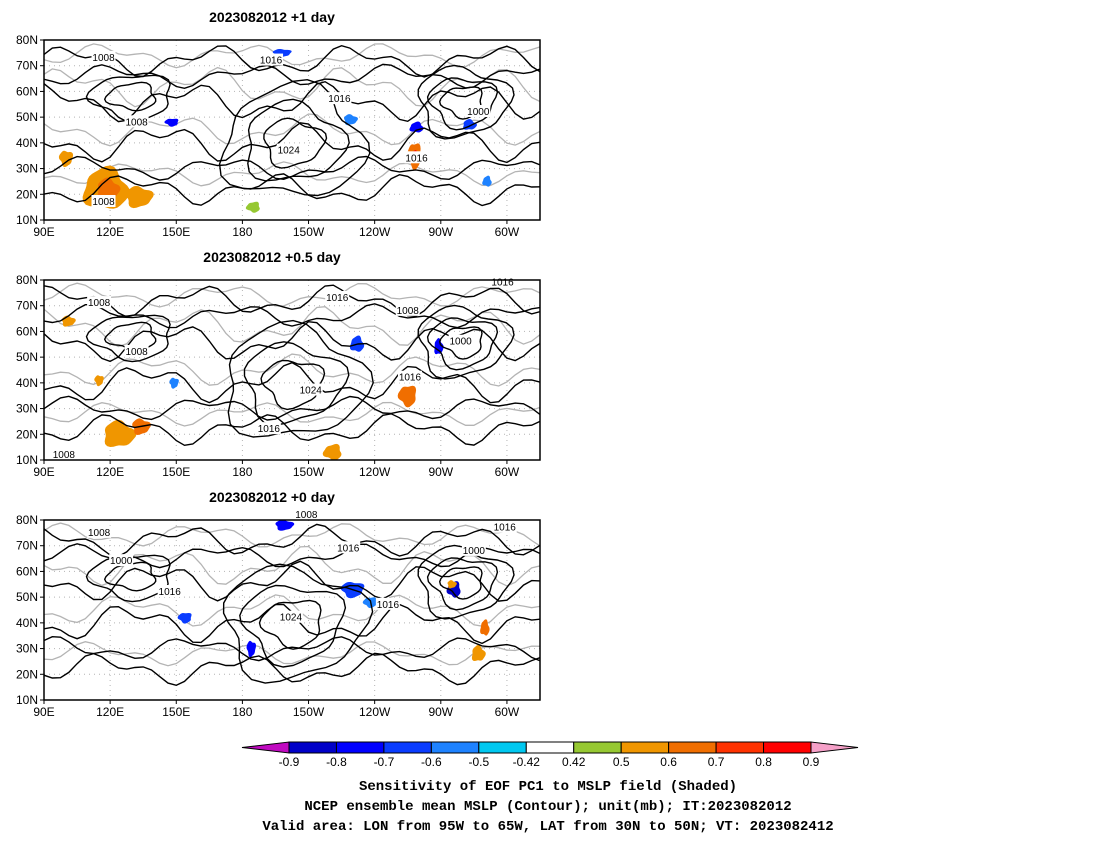  I want to click on sensitivity-shading, so click(252, 387).